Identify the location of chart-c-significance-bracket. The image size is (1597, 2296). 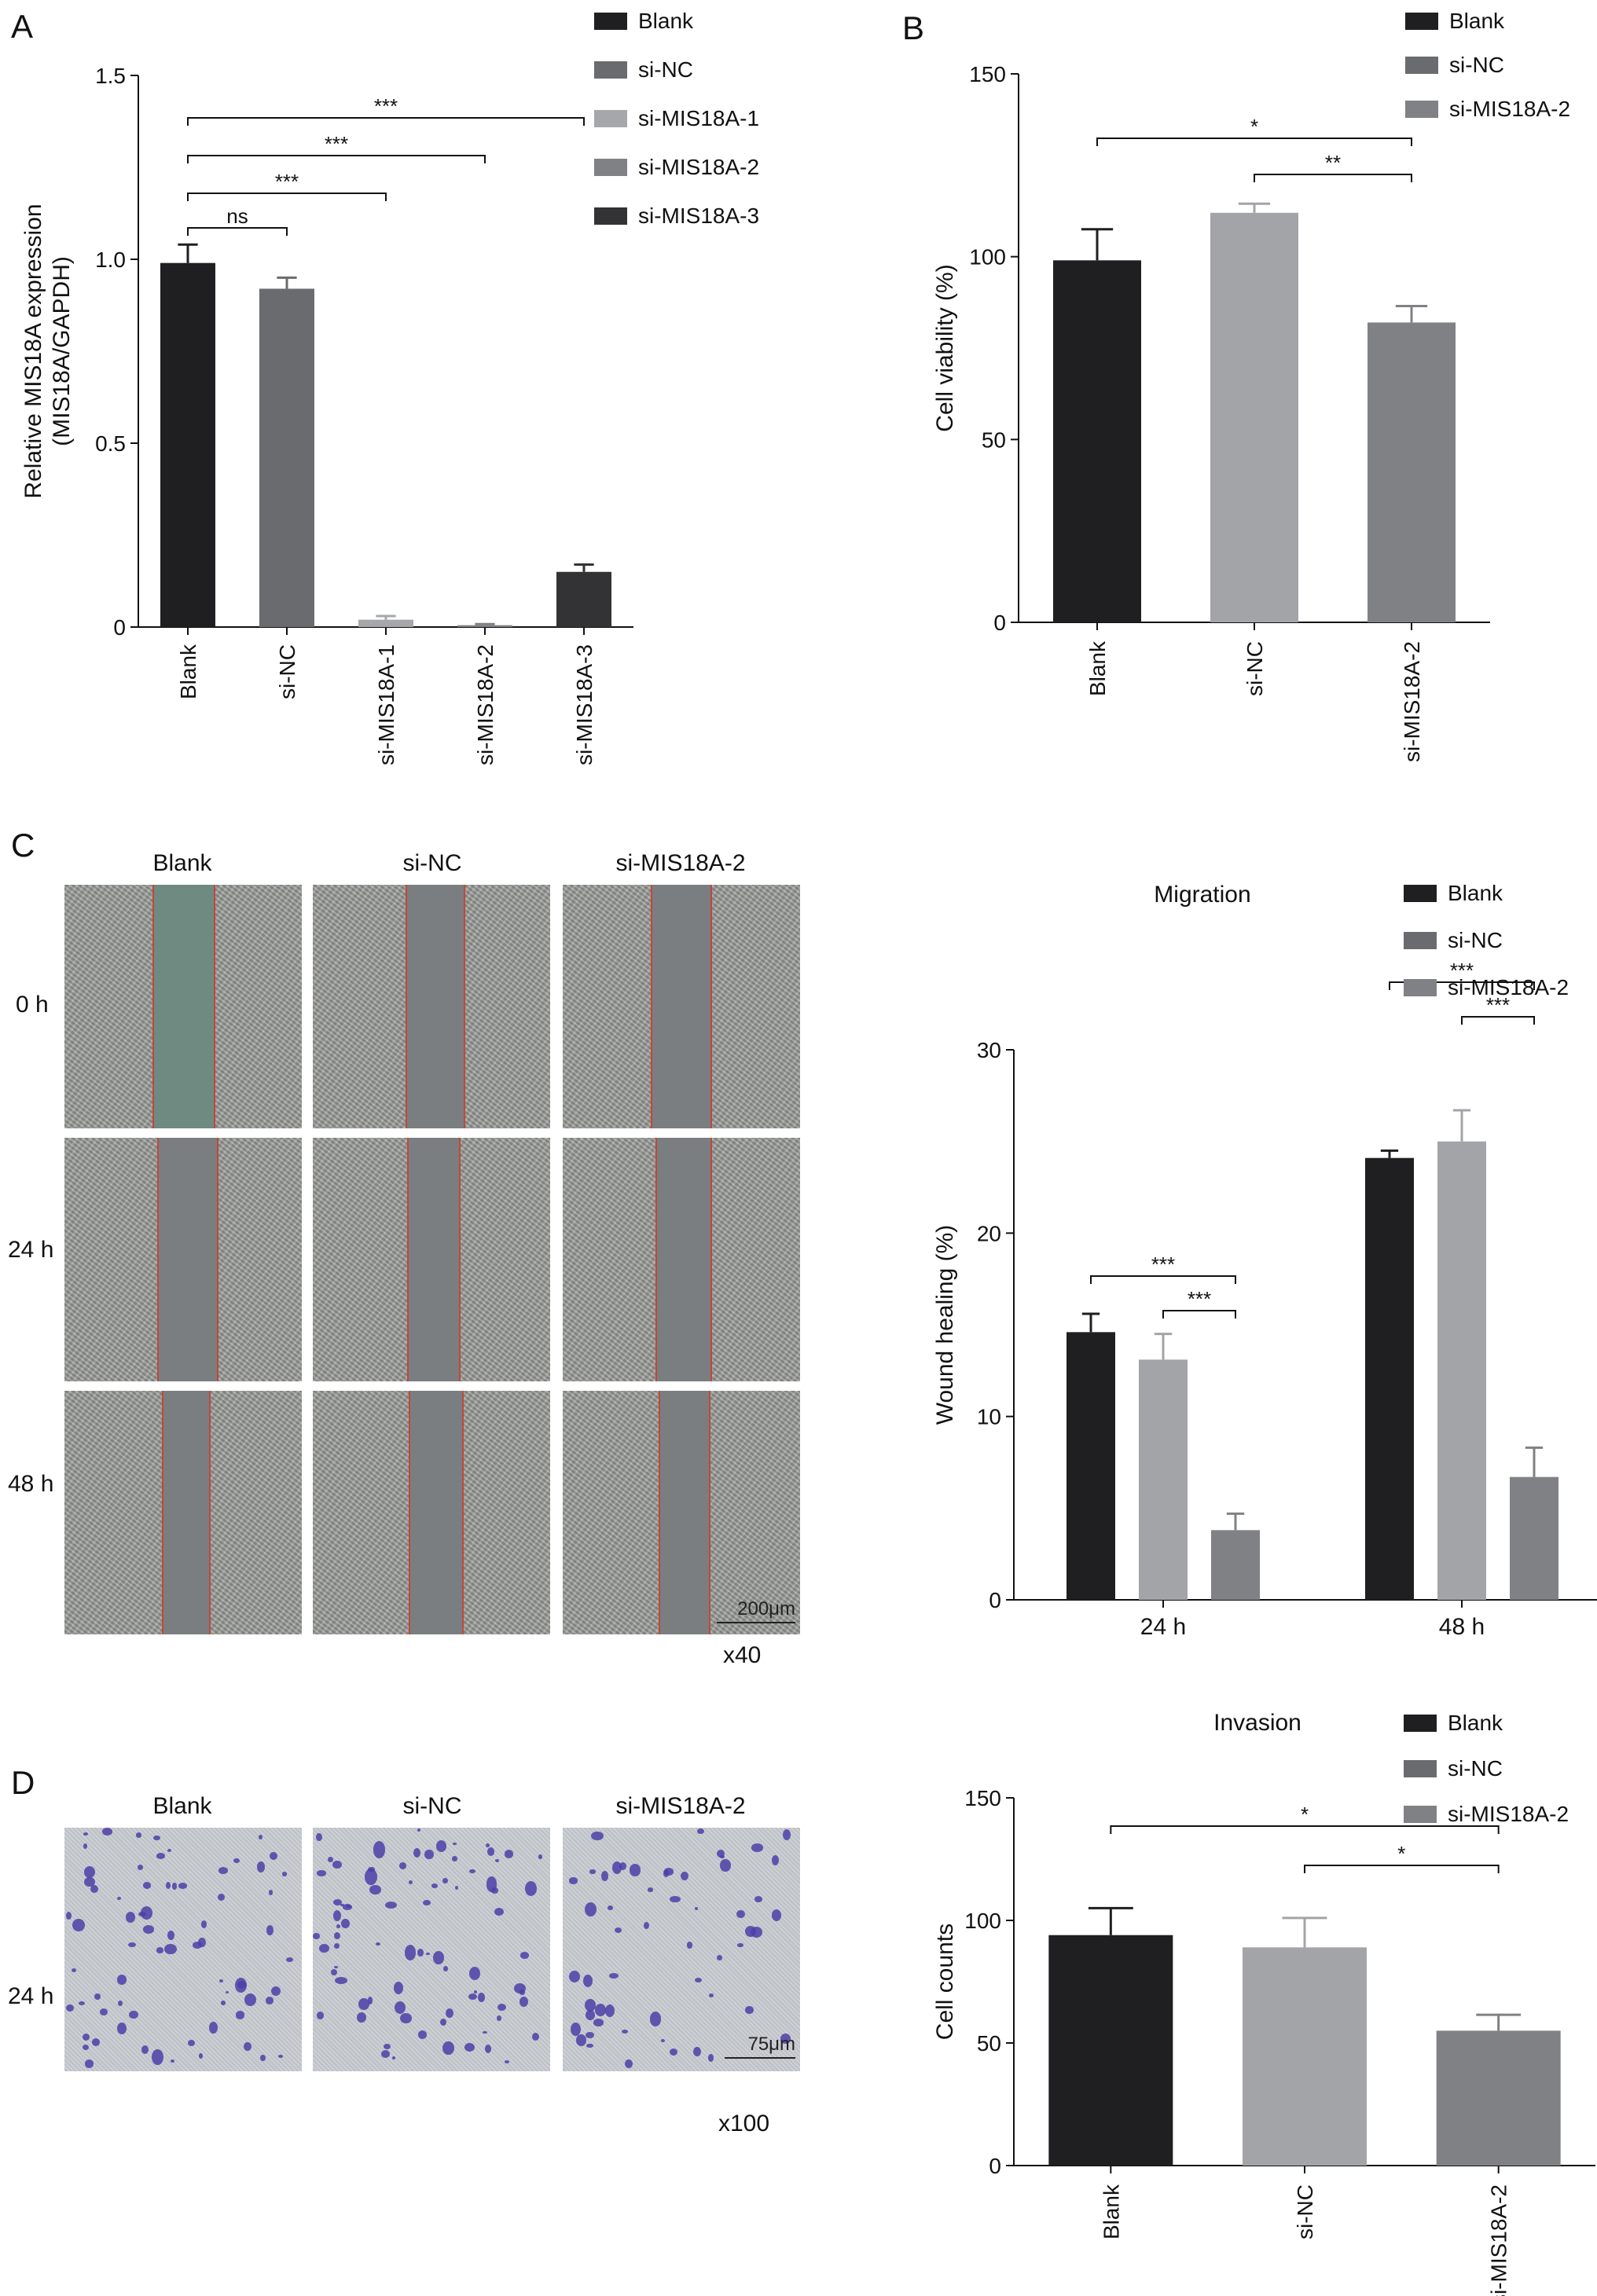
(1199, 1314).